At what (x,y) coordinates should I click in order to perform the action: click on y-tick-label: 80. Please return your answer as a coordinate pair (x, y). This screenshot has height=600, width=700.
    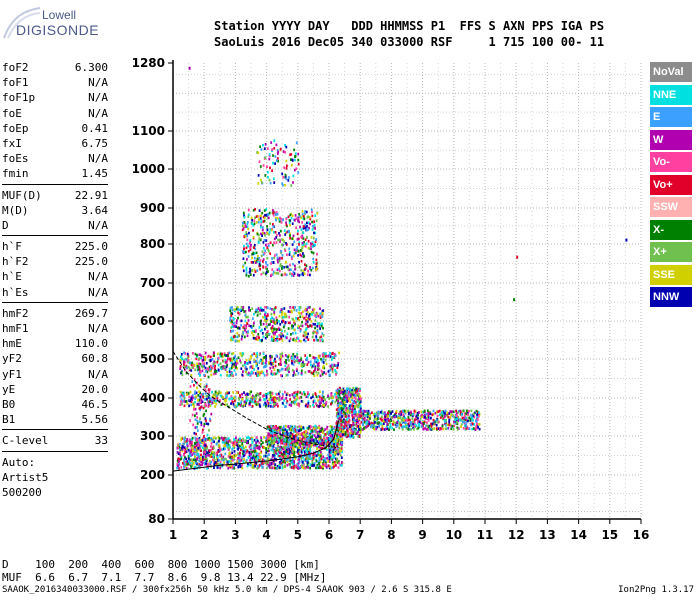
    Looking at the image, I should click on (156, 519).